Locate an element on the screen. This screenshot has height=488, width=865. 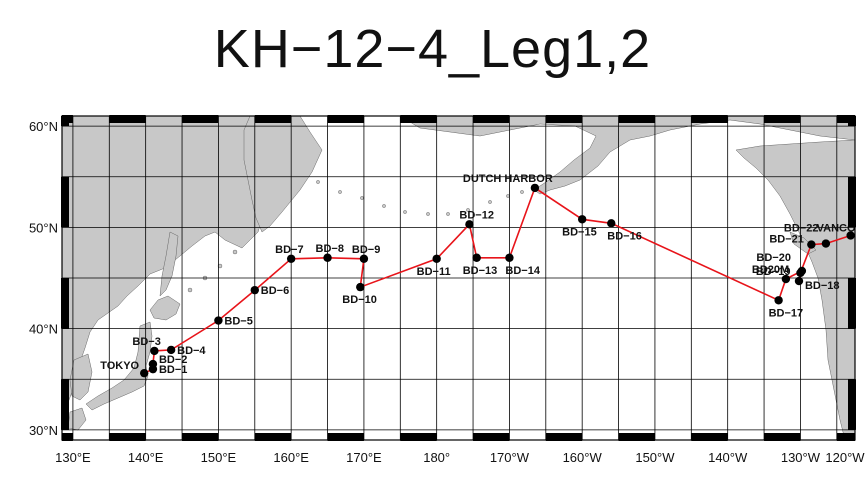
station-label: BD−1 is located at coordinates (173, 370).